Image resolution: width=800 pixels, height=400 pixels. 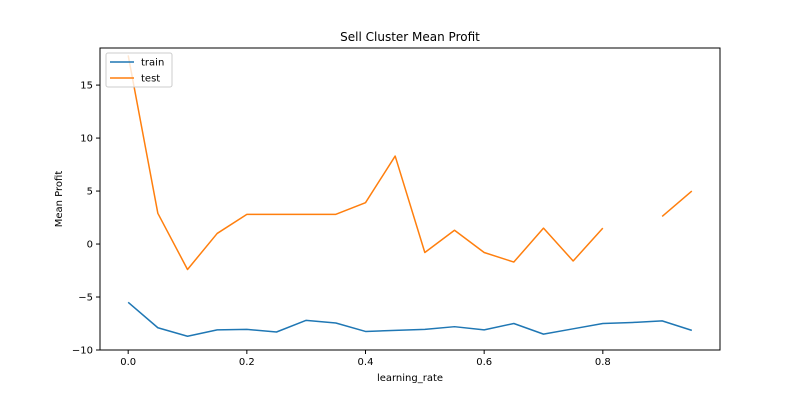 I want to click on x-axis: 0.0 0.2 0.4 0.6 0.8, so click(x=365, y=359).